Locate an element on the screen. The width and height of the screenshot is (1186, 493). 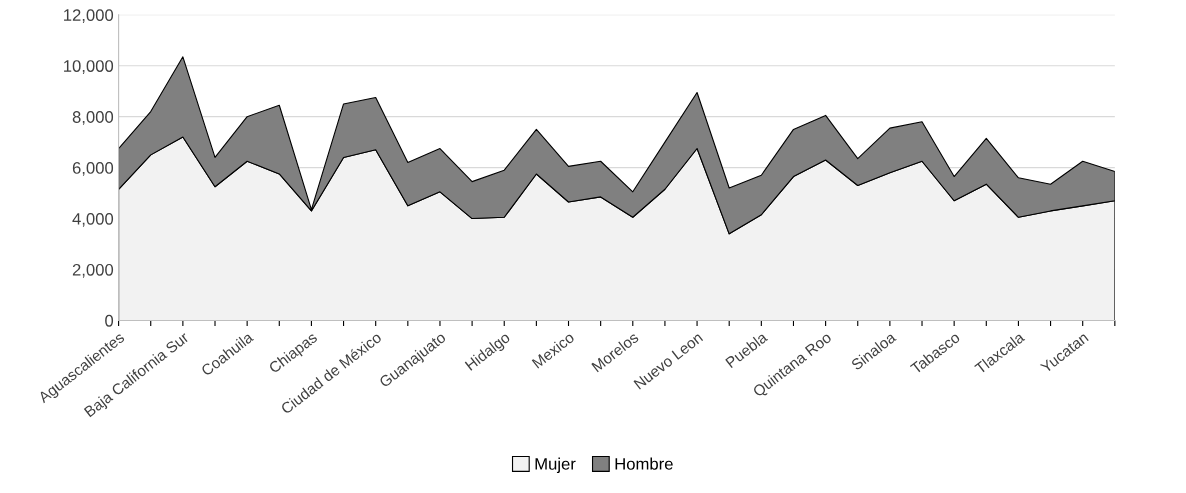
y-tick-label: 2,000 is located at coordinates (93, 270).